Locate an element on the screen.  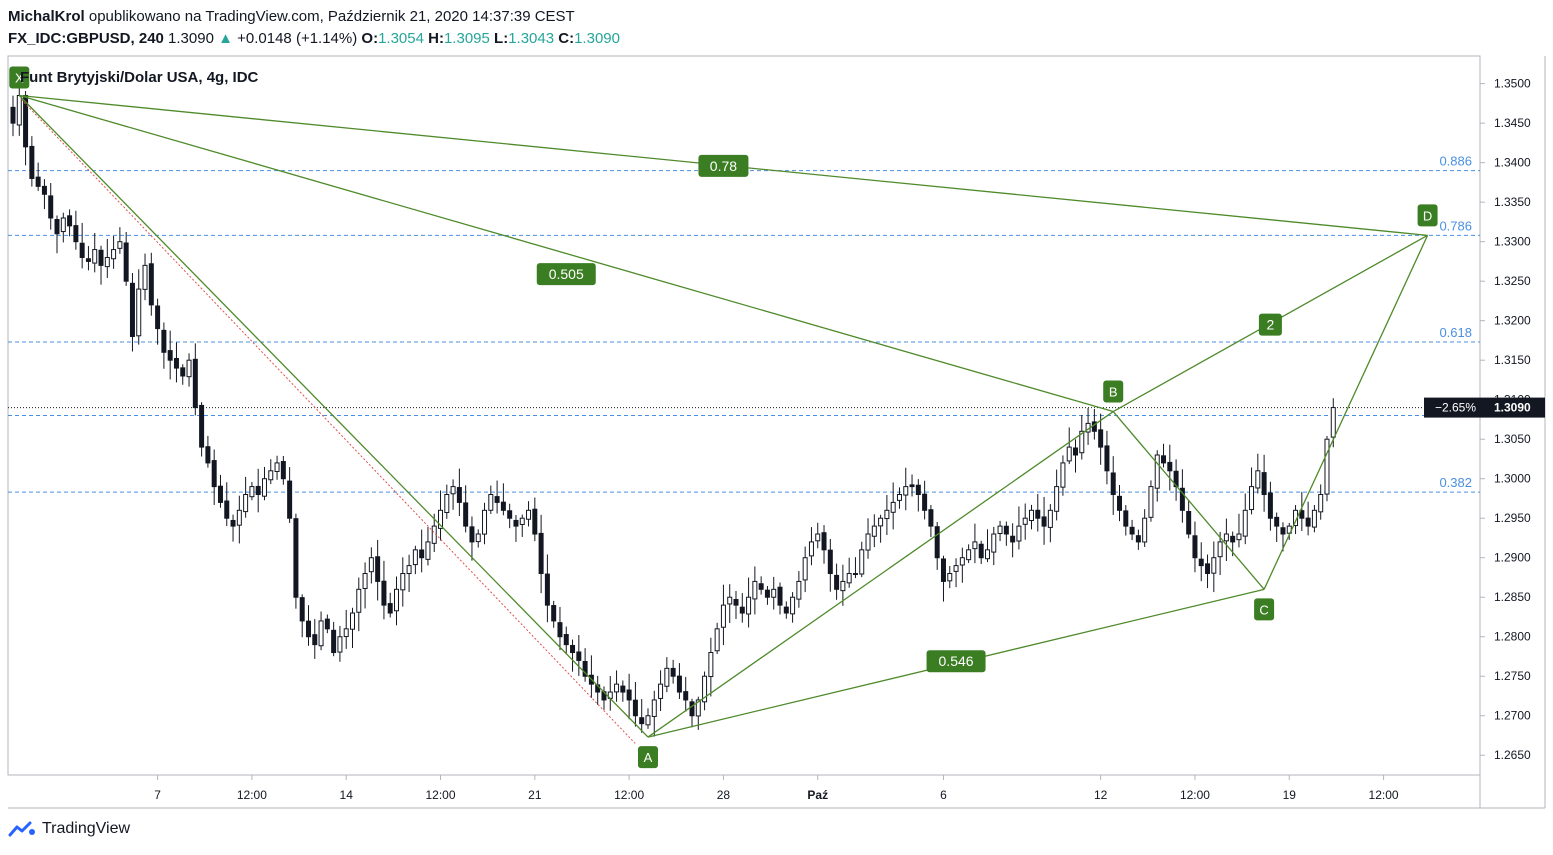
pattern-point-c: C is located at coordinates (1264, 609).